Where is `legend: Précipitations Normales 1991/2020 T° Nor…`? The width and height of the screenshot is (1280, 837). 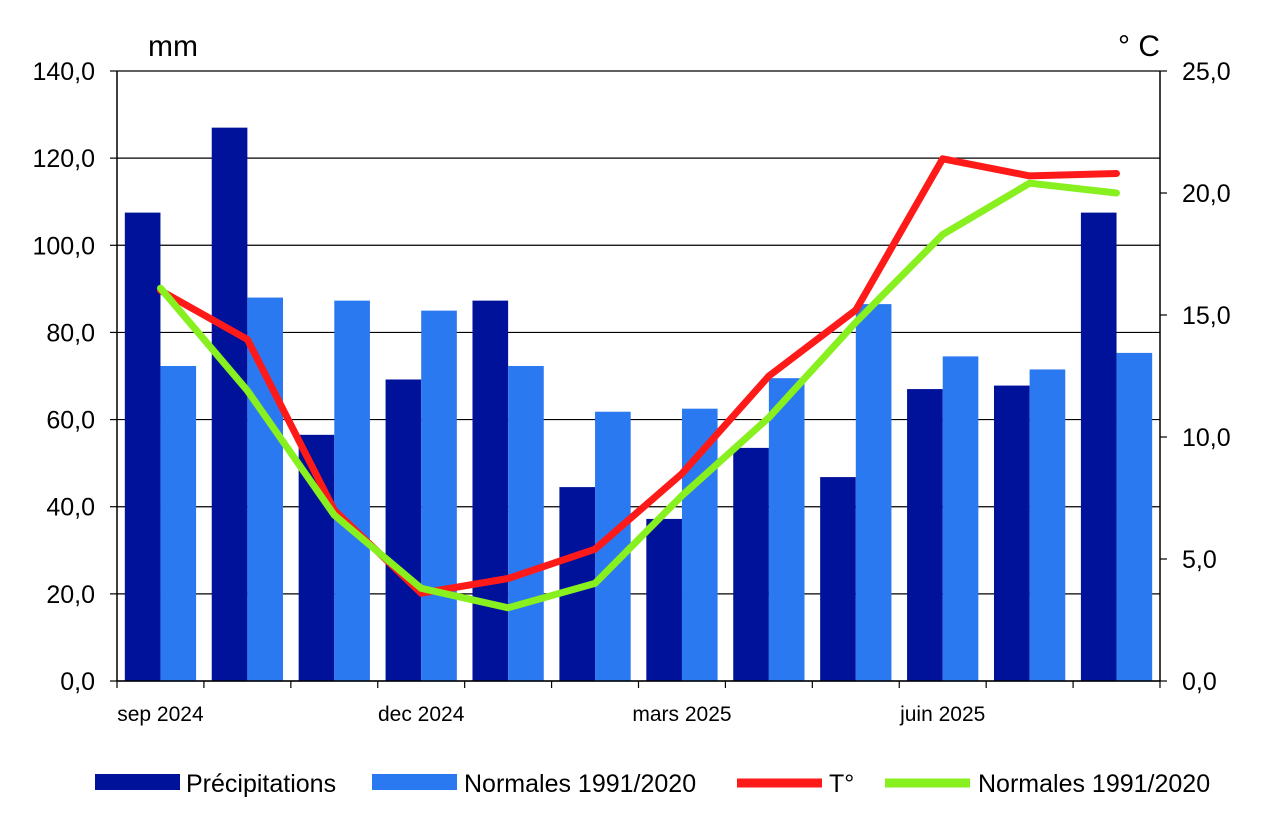
legend: Précipitations Normales 1991/2020 T° Nor… is located at coordinates (652, 784).